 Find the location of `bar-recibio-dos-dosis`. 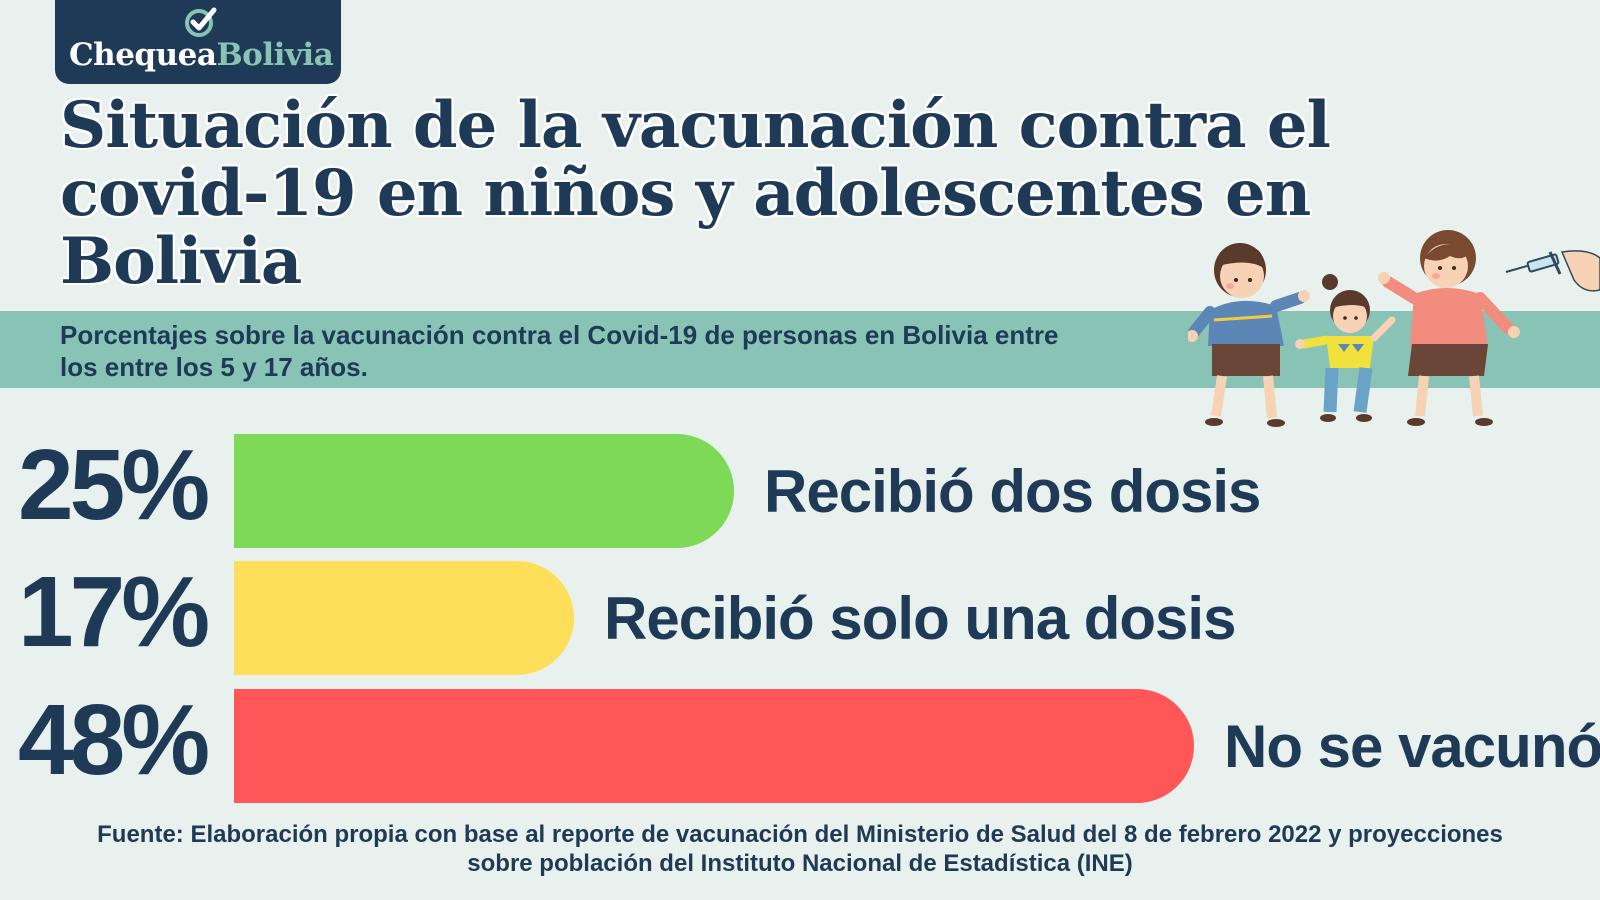

bar-recibio-dos-dosis is located at coordinates (484, 491).